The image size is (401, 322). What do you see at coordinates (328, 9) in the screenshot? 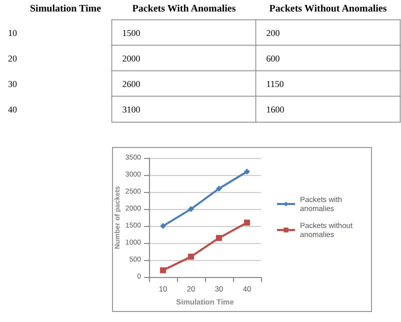
I see `x-tick-label: Packets Without Anomalies` at bounding box center [328, 9].